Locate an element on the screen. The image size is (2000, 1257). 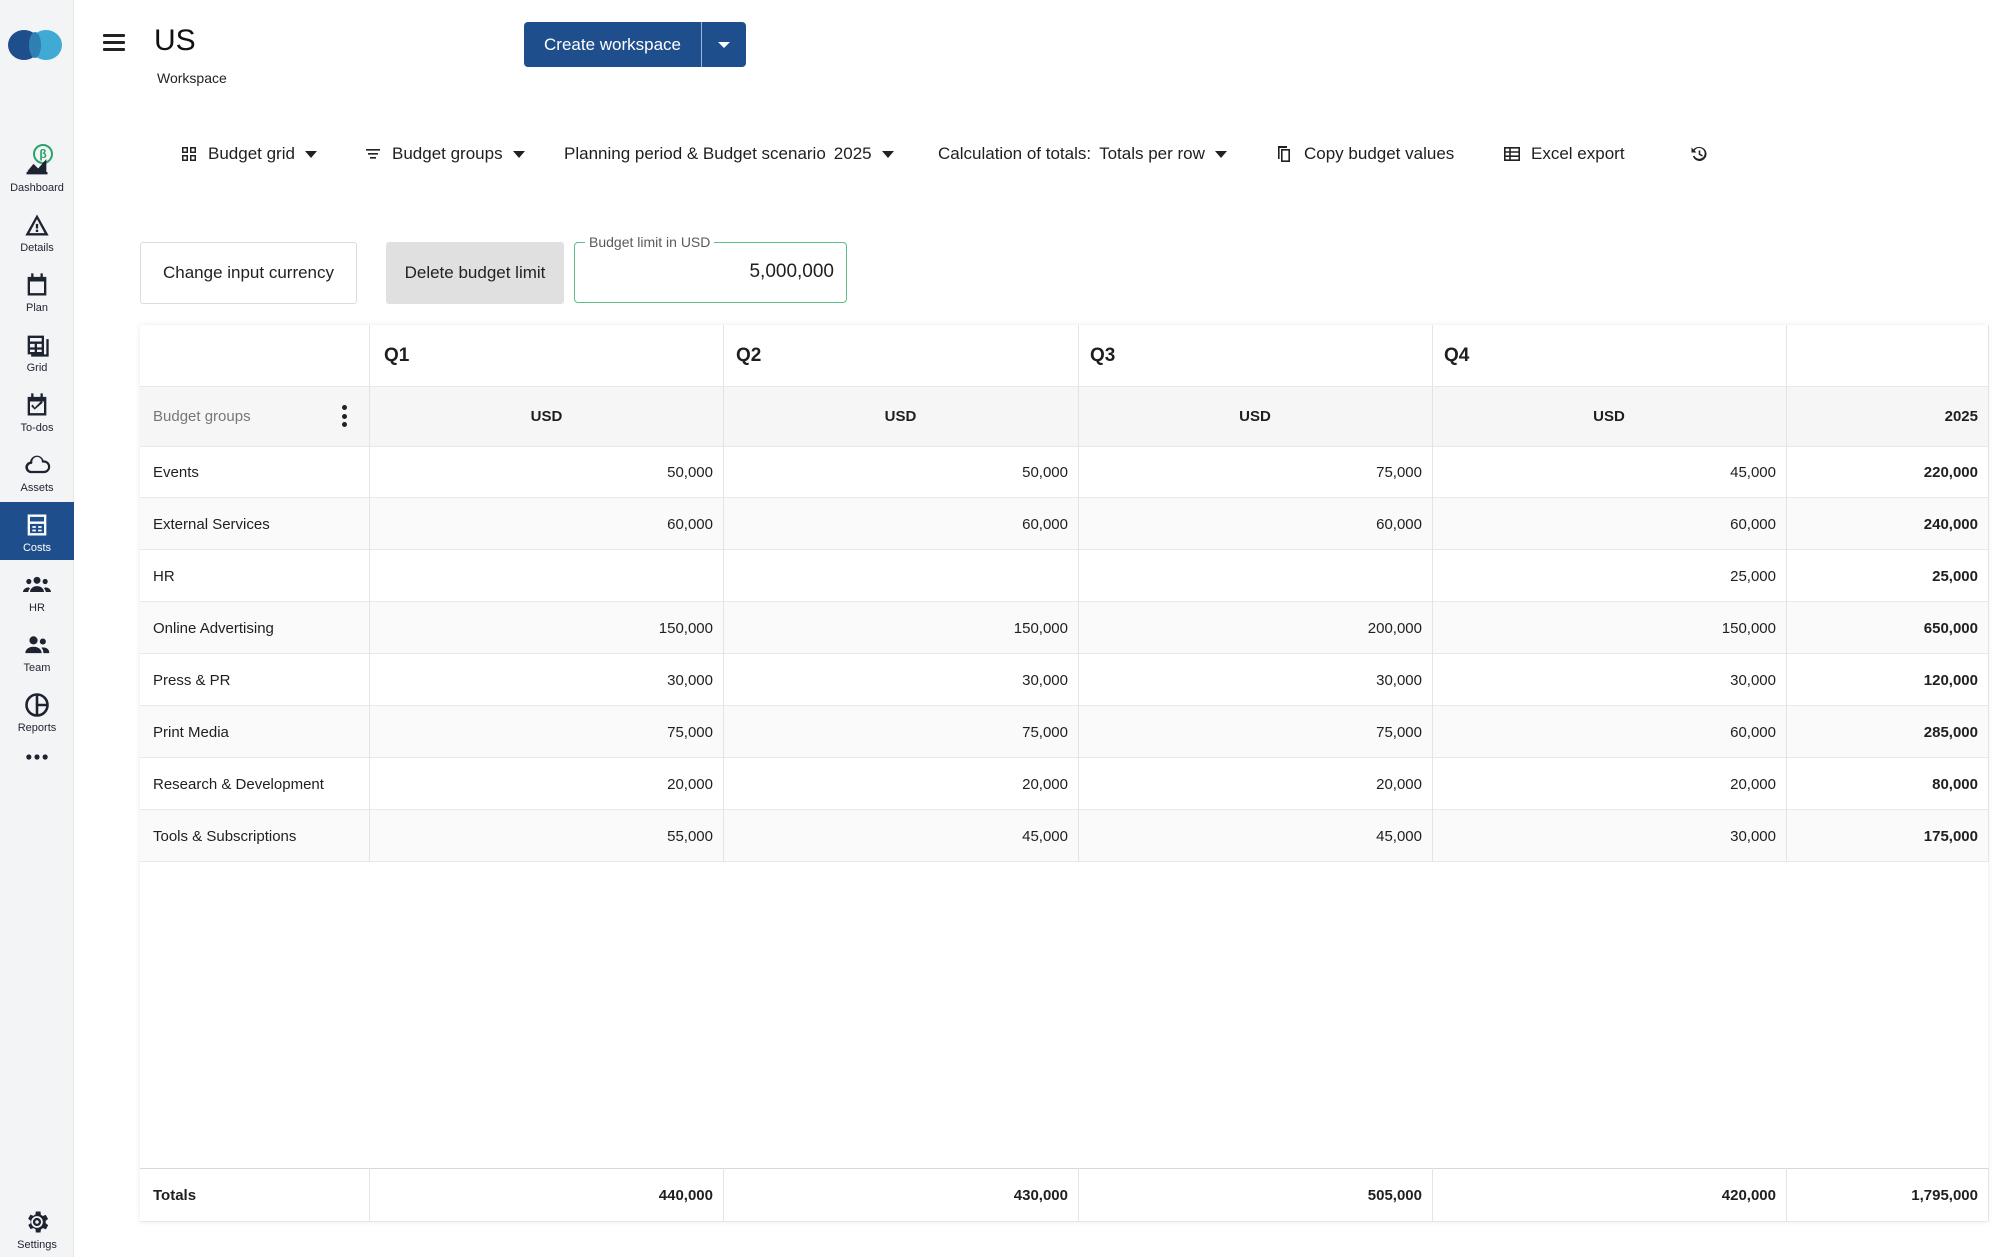
sidebar-item-team: Team is located at coordinates (37, 651).